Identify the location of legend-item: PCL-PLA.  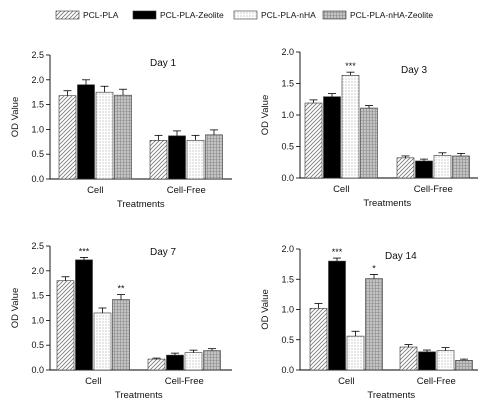
(87, 15).